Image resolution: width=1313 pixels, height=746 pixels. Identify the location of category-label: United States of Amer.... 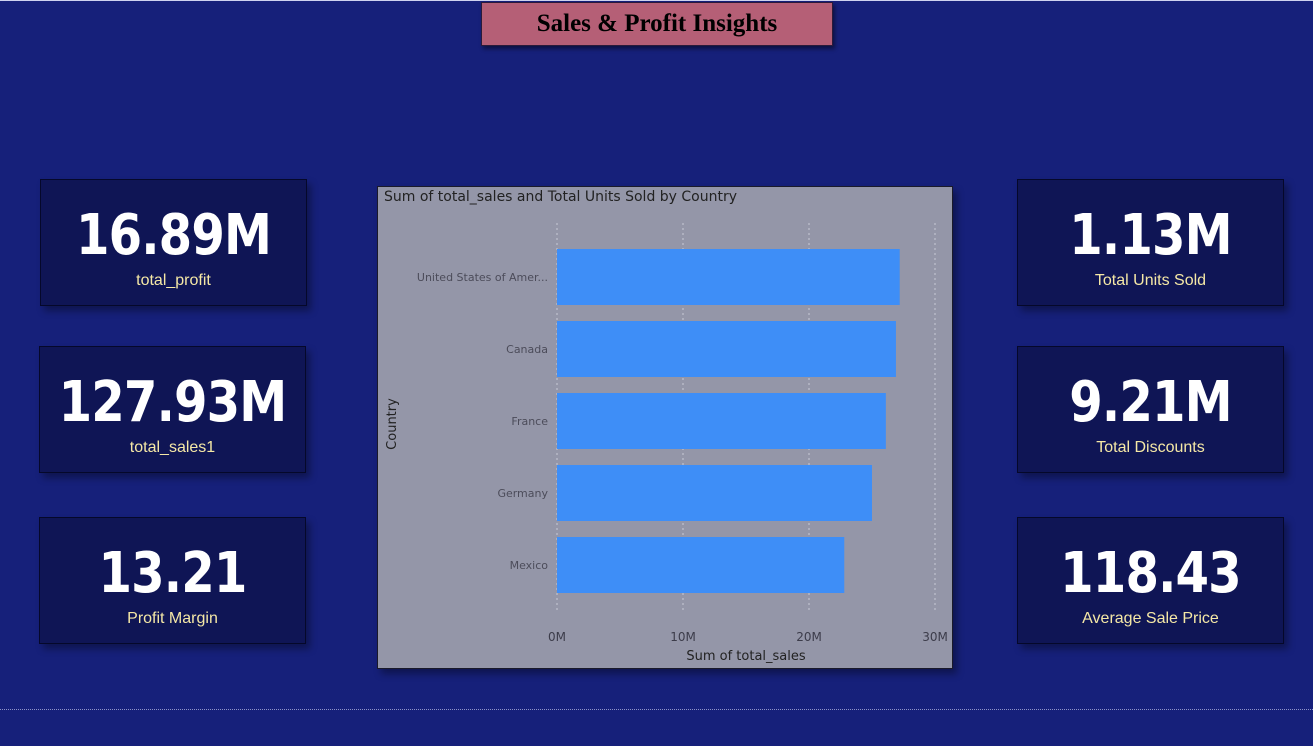
(482, 277).